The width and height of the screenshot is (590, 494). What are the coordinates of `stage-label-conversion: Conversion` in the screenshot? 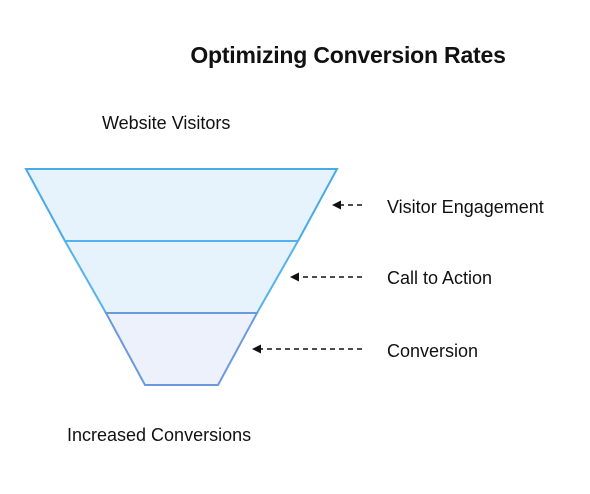 It's located at (433, 351).